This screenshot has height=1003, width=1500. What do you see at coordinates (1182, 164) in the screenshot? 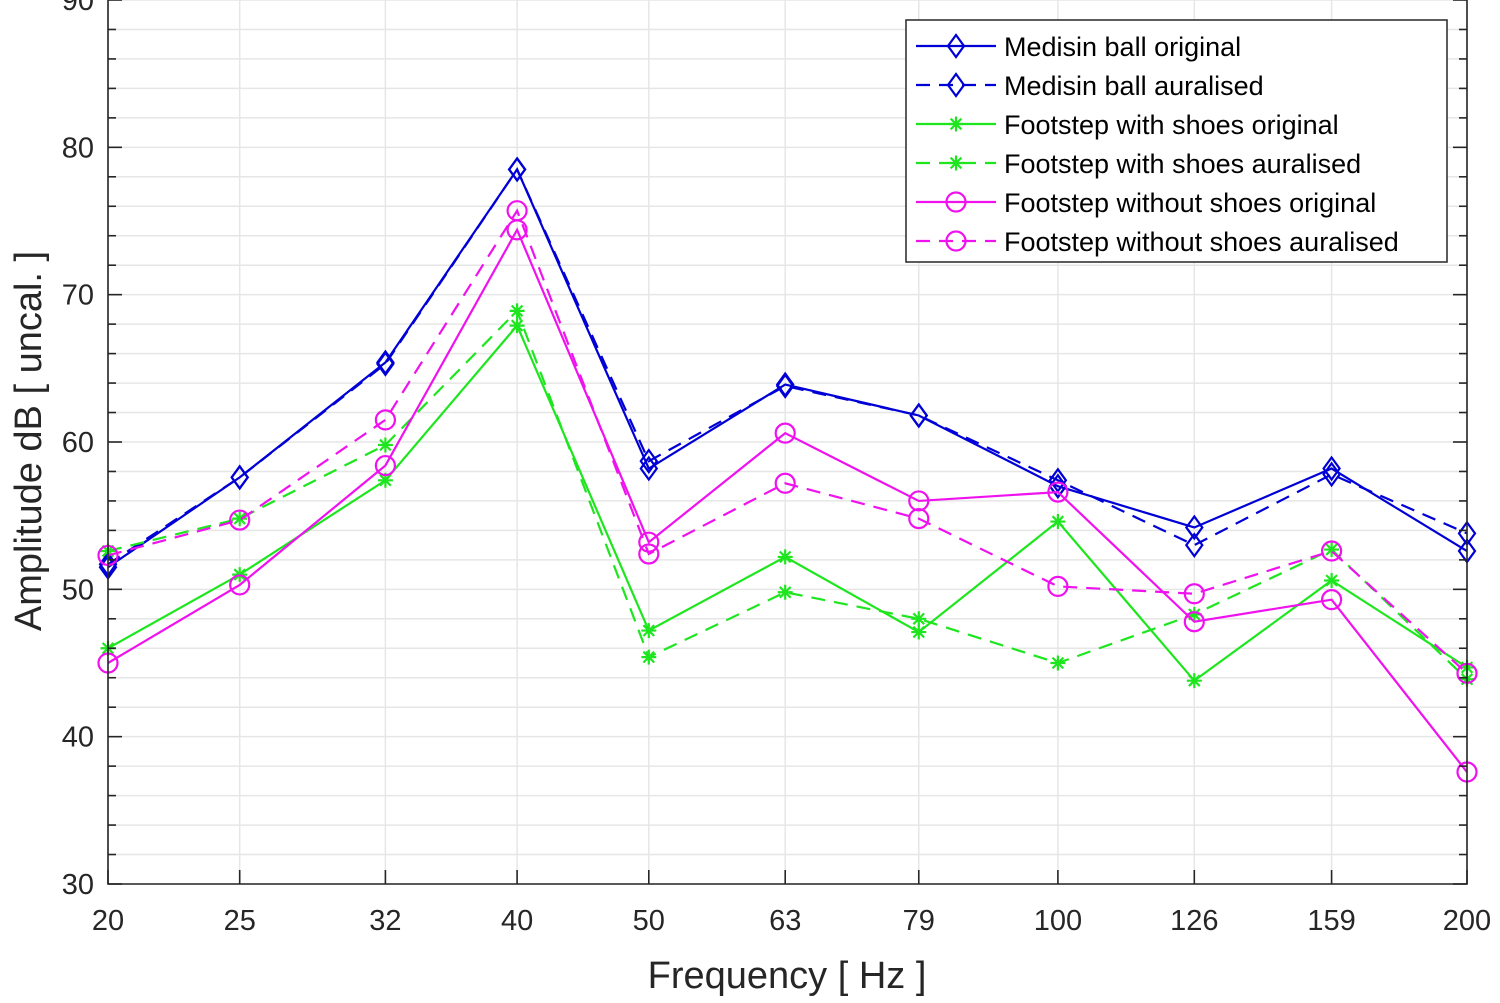
I see `legend-label: Footstep with shoes auralised` at bounding box center [1182, 164].